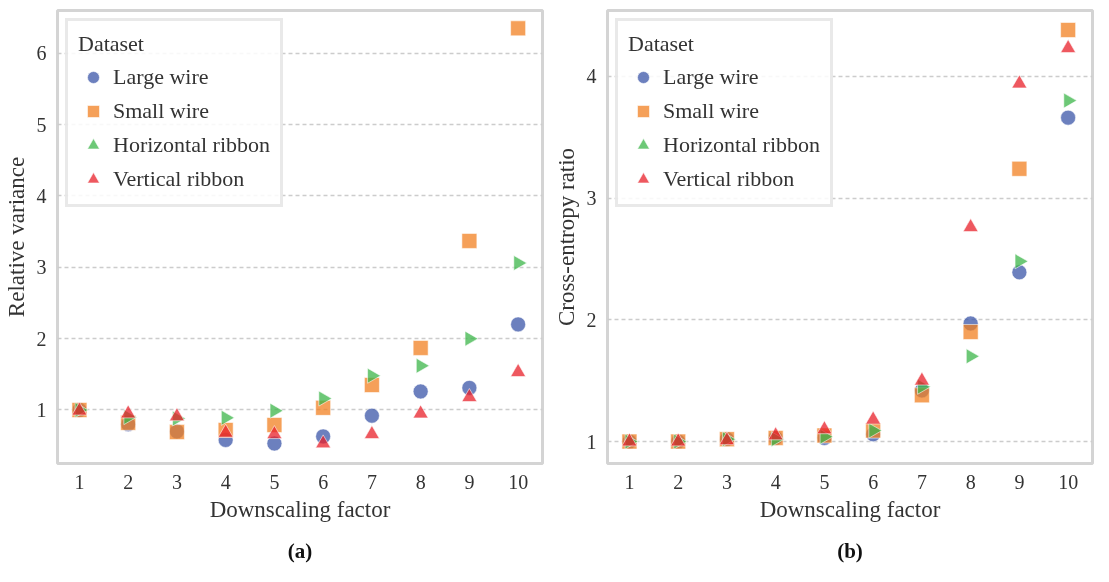  What do you see at coordinates (300, 551) in the screenshot?
I see `text: (a)` at bounding box center [300, 551].